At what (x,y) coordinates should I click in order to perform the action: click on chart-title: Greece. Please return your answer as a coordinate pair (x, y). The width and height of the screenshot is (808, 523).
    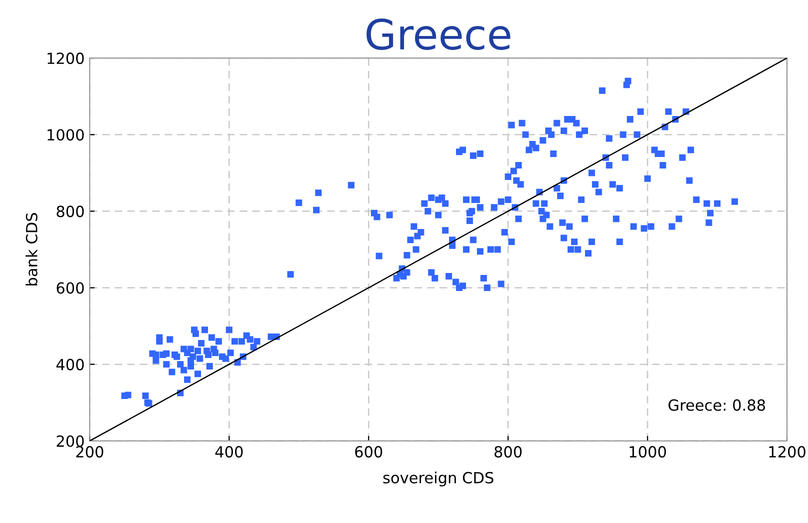
    Looking at the image, I should click on (438, 34).